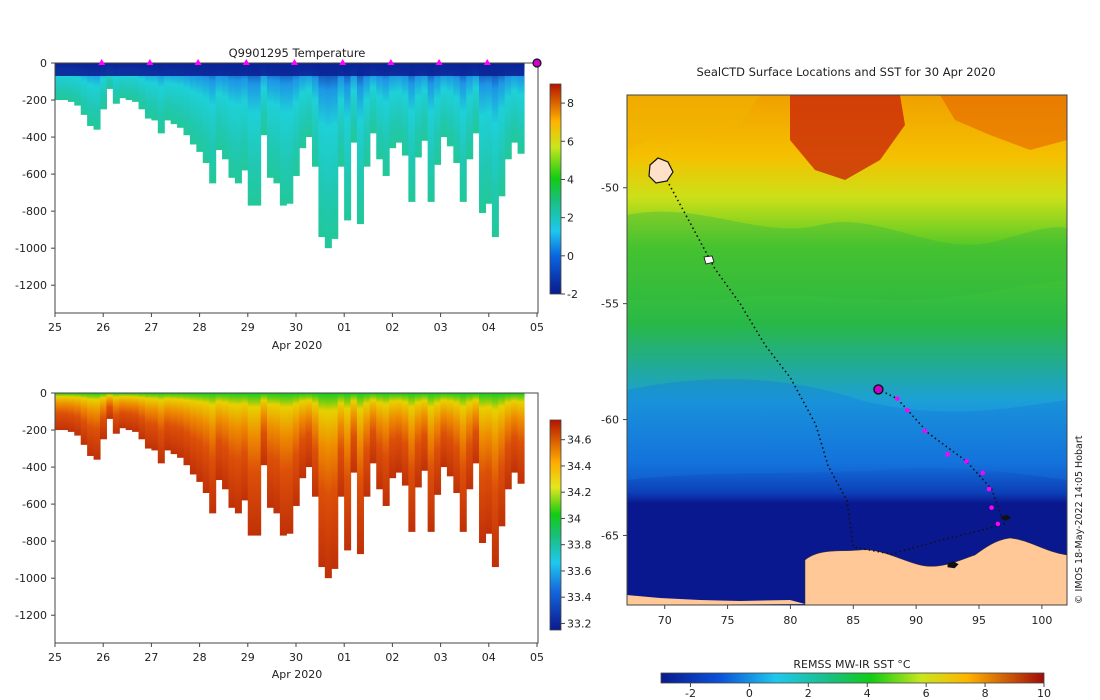 This screenshot has height=700, width=1100. I want to click on map-y-tick-label: -50, so click(610, 188).